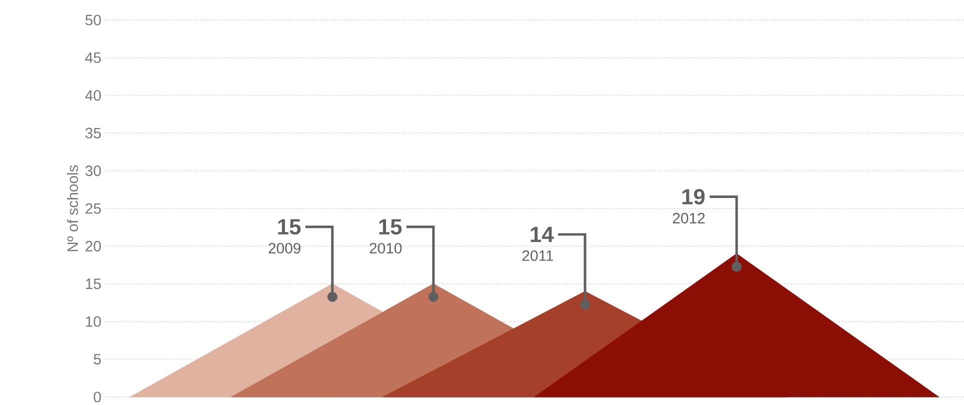 This screenshot has width=964, height=405. I want to click on text: 2009, so click(284, 248).